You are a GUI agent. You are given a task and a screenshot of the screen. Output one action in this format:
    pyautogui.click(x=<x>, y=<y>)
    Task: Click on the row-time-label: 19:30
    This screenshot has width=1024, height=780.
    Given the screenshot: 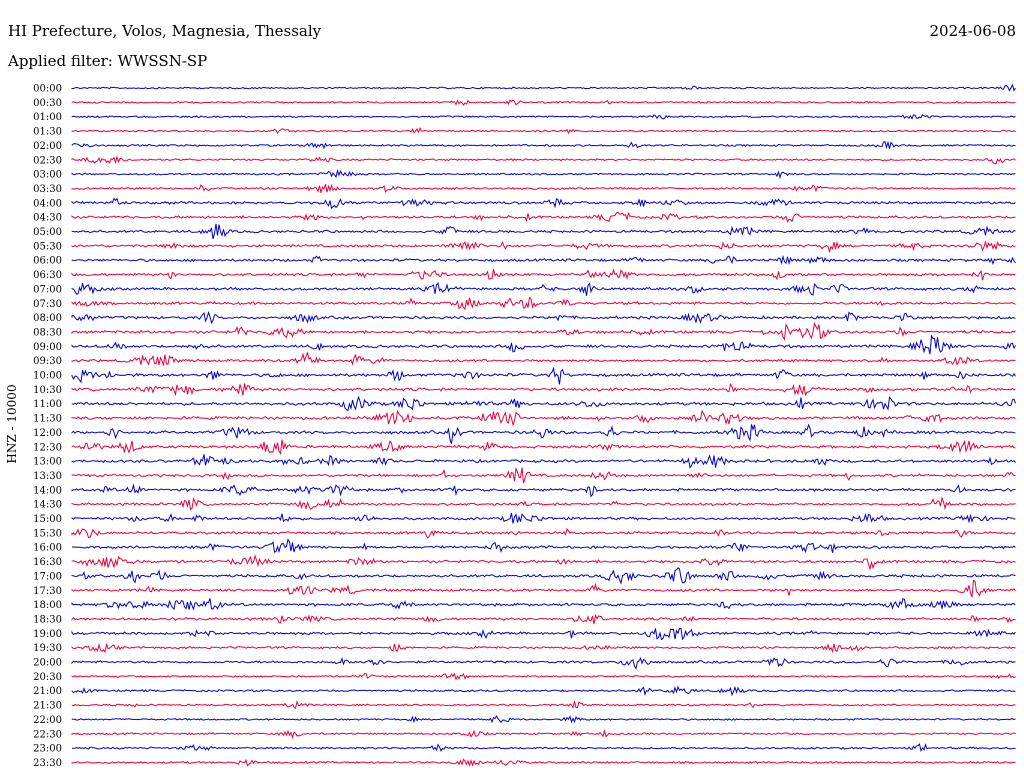 What is the action you would take?
    pyautogui.click(x=47, y=648)
    